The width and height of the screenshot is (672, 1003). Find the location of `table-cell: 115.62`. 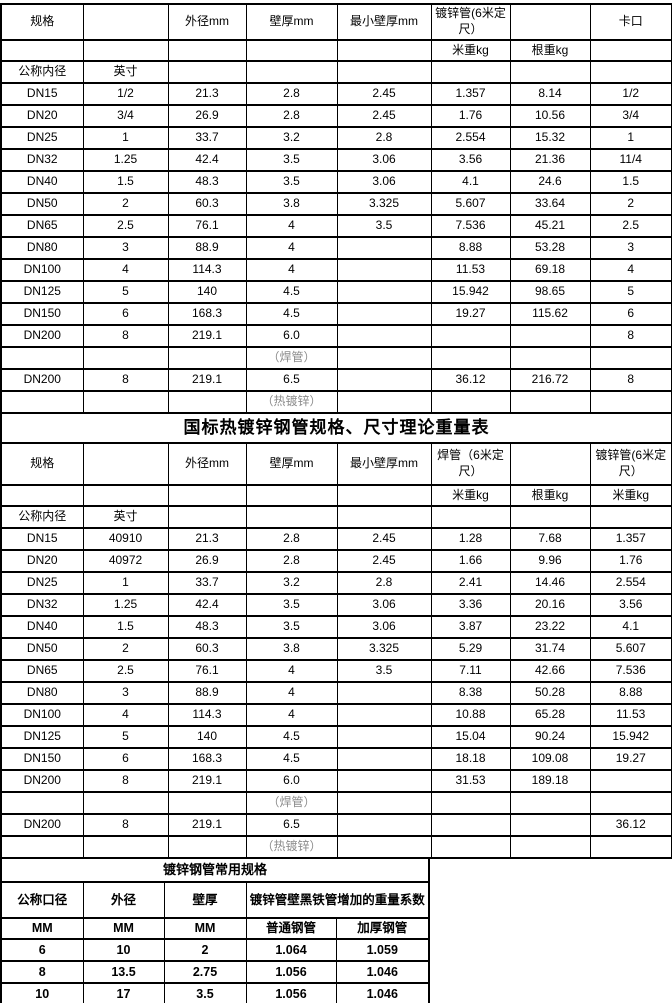

table-cell: 115.62 is located at coordinates (550, 314).